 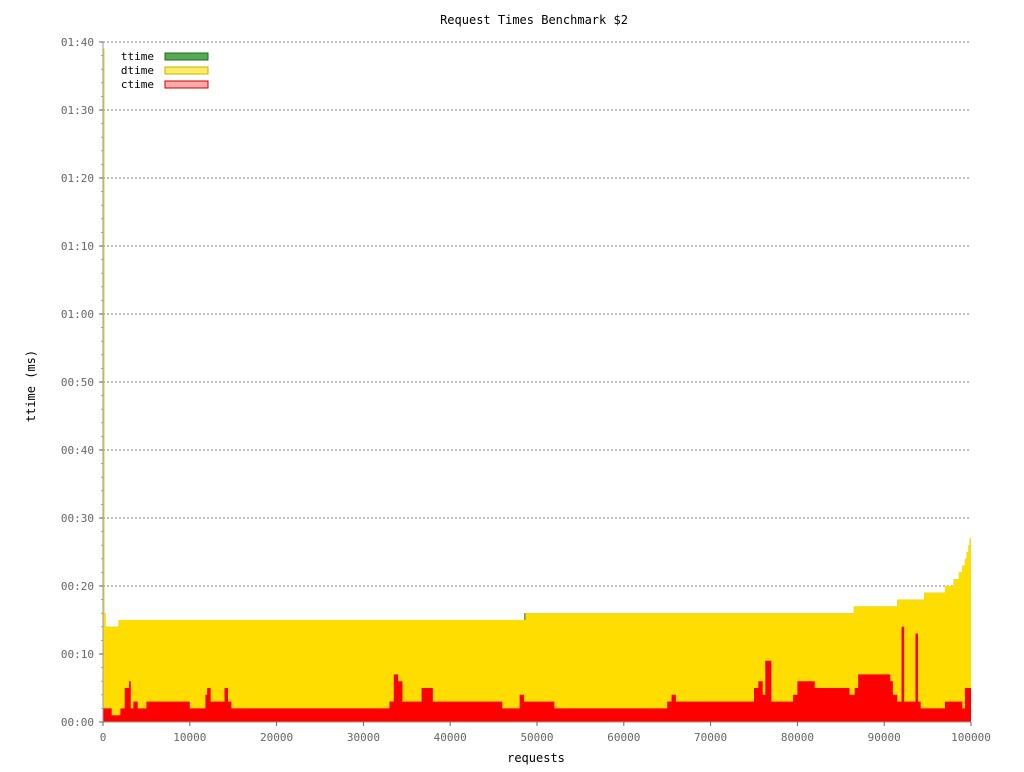 What do you see at coordinates (797, 737) in the screenshot?
I see `x-tick-label: 80000` at bounding box center [797, 737].